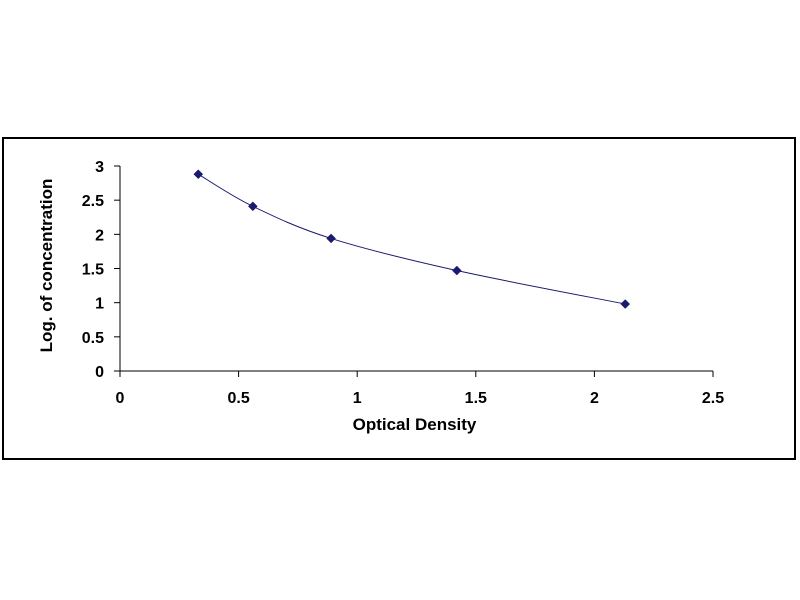  I want to click on y-tick-label: 1.5, so click(93, 270).